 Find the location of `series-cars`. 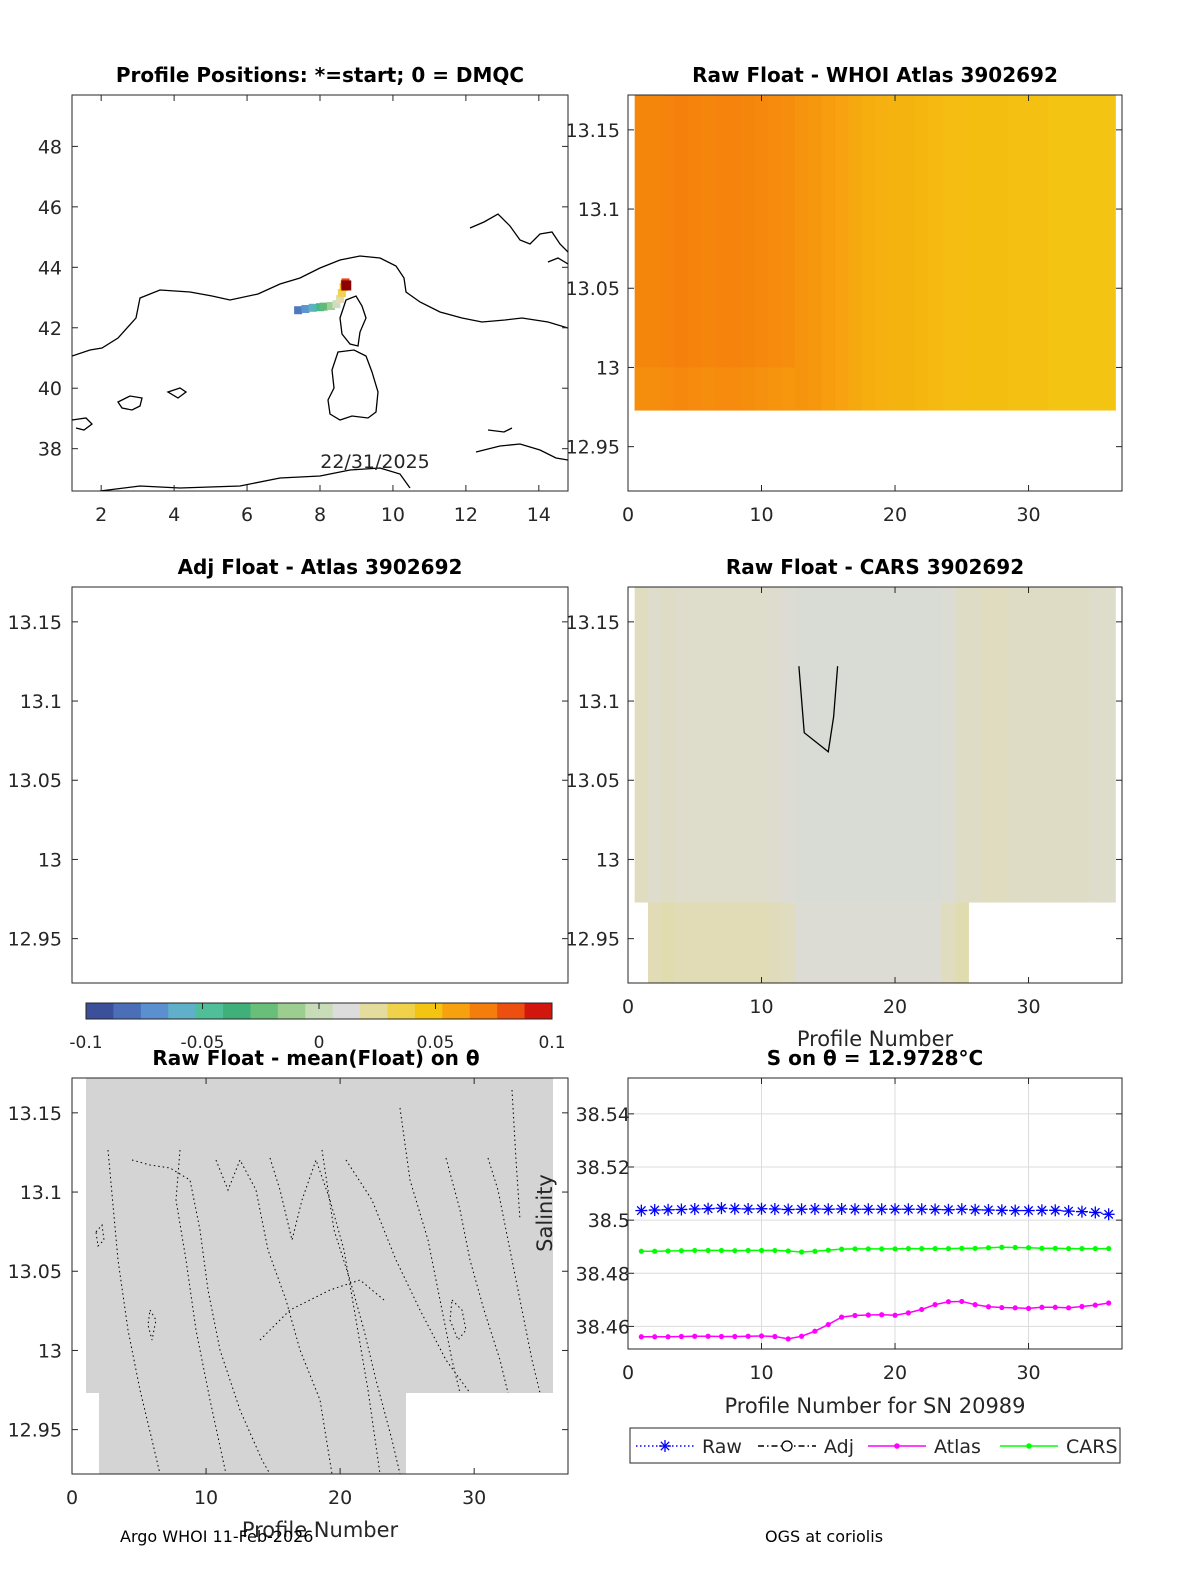

series-cars is located at coordinates (875, 1249).